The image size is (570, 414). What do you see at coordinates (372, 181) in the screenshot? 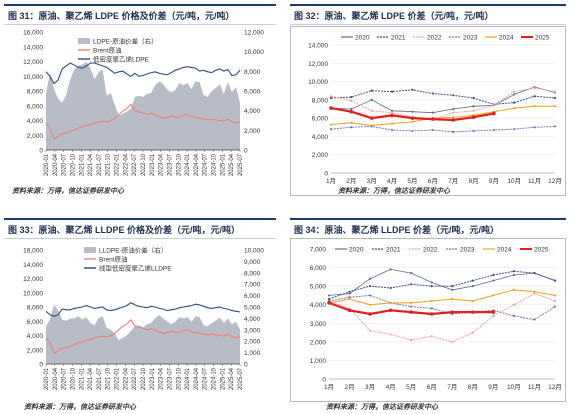
I see `x-tick-label: 3月` at bounding box center [372, 181].